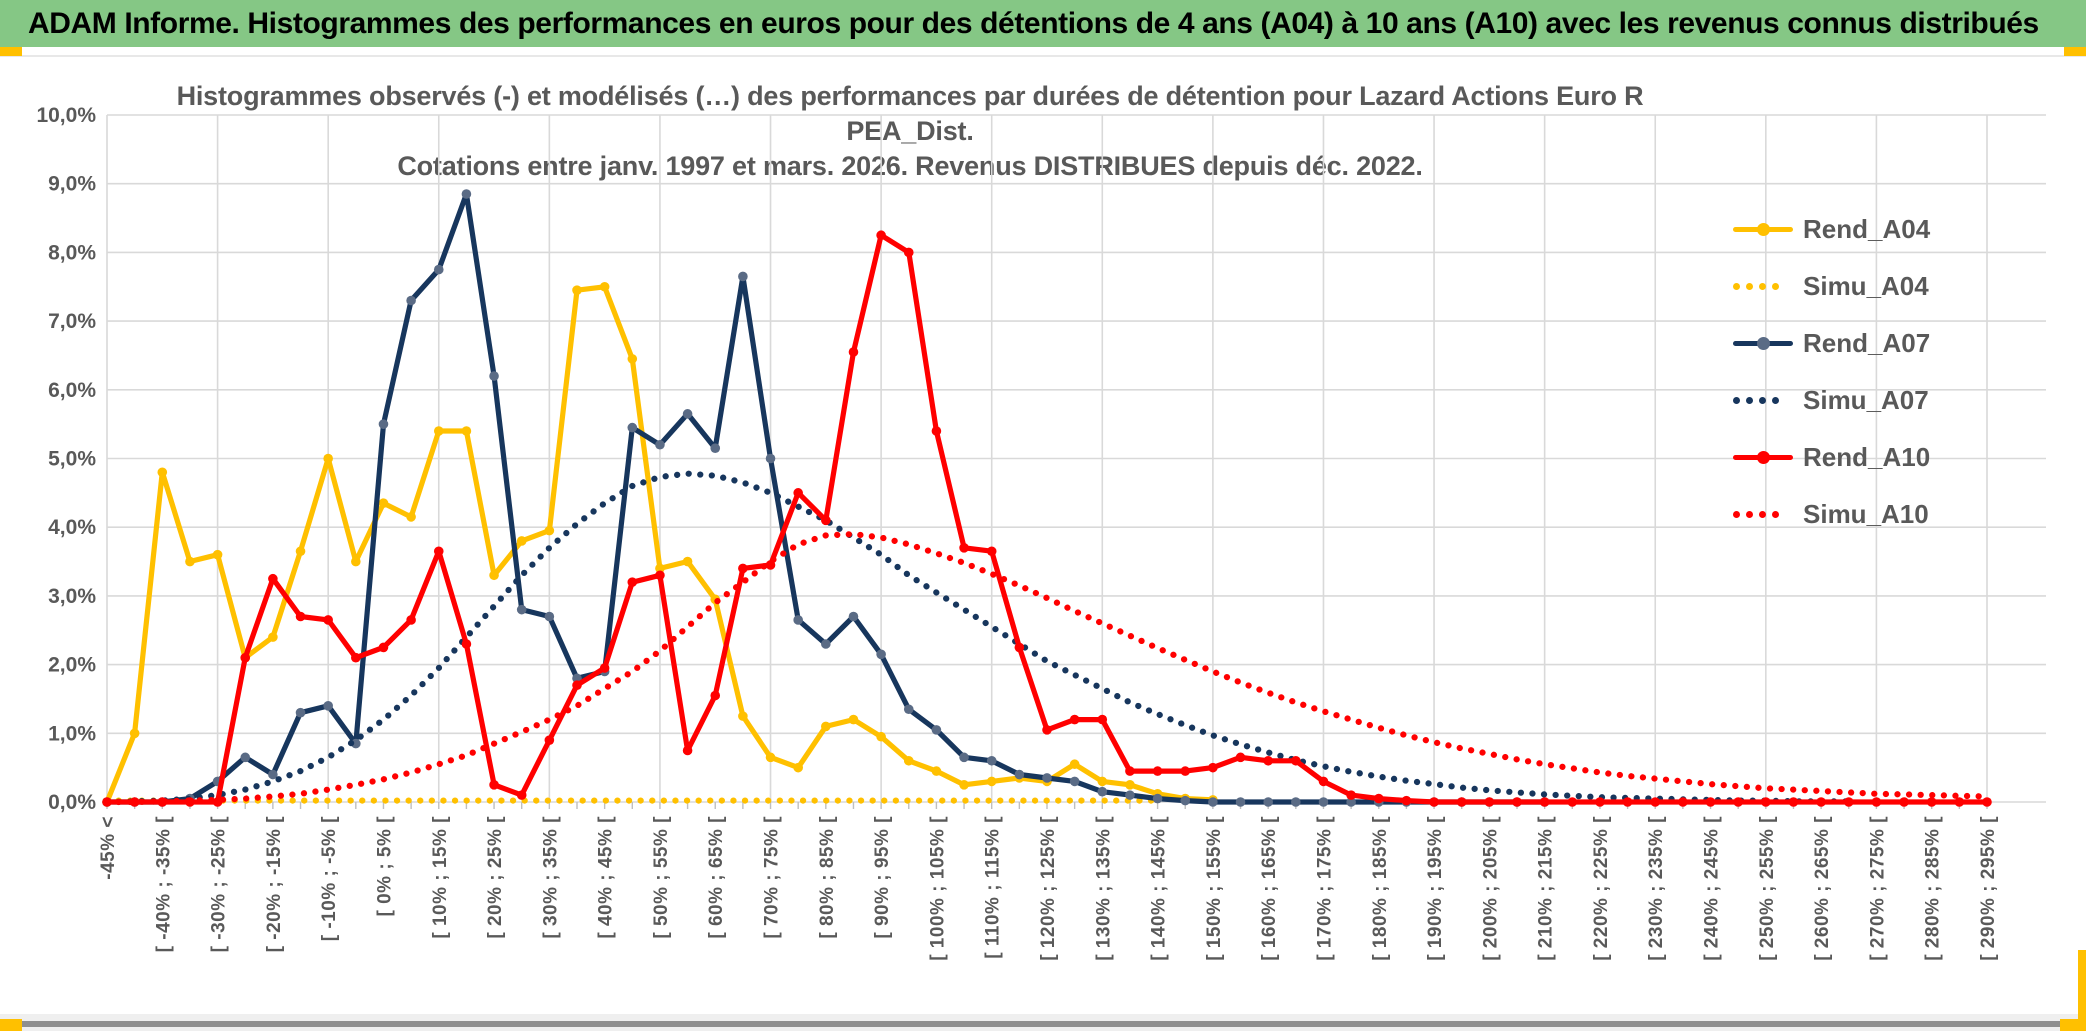  What do you see at coordinates (66, 115) in the screenshot?
I see `y-tick-label: 10,0%` at bounding box center [66, 115].